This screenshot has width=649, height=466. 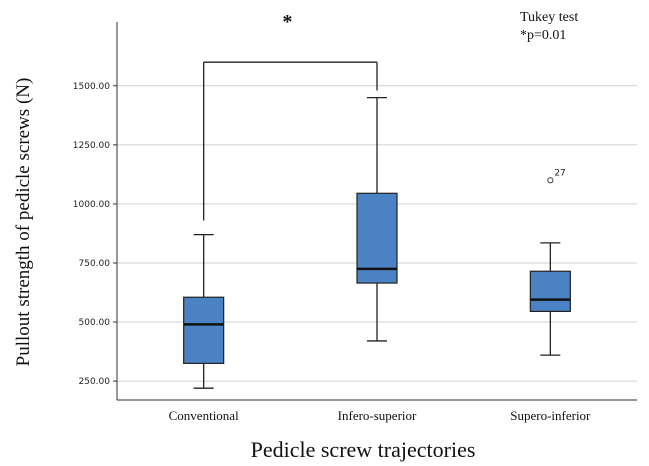 What do you see at coordinates (204, 415) in the screenshot?
I see `x-tick-label: Conventional` at bounding box center [204, 415].